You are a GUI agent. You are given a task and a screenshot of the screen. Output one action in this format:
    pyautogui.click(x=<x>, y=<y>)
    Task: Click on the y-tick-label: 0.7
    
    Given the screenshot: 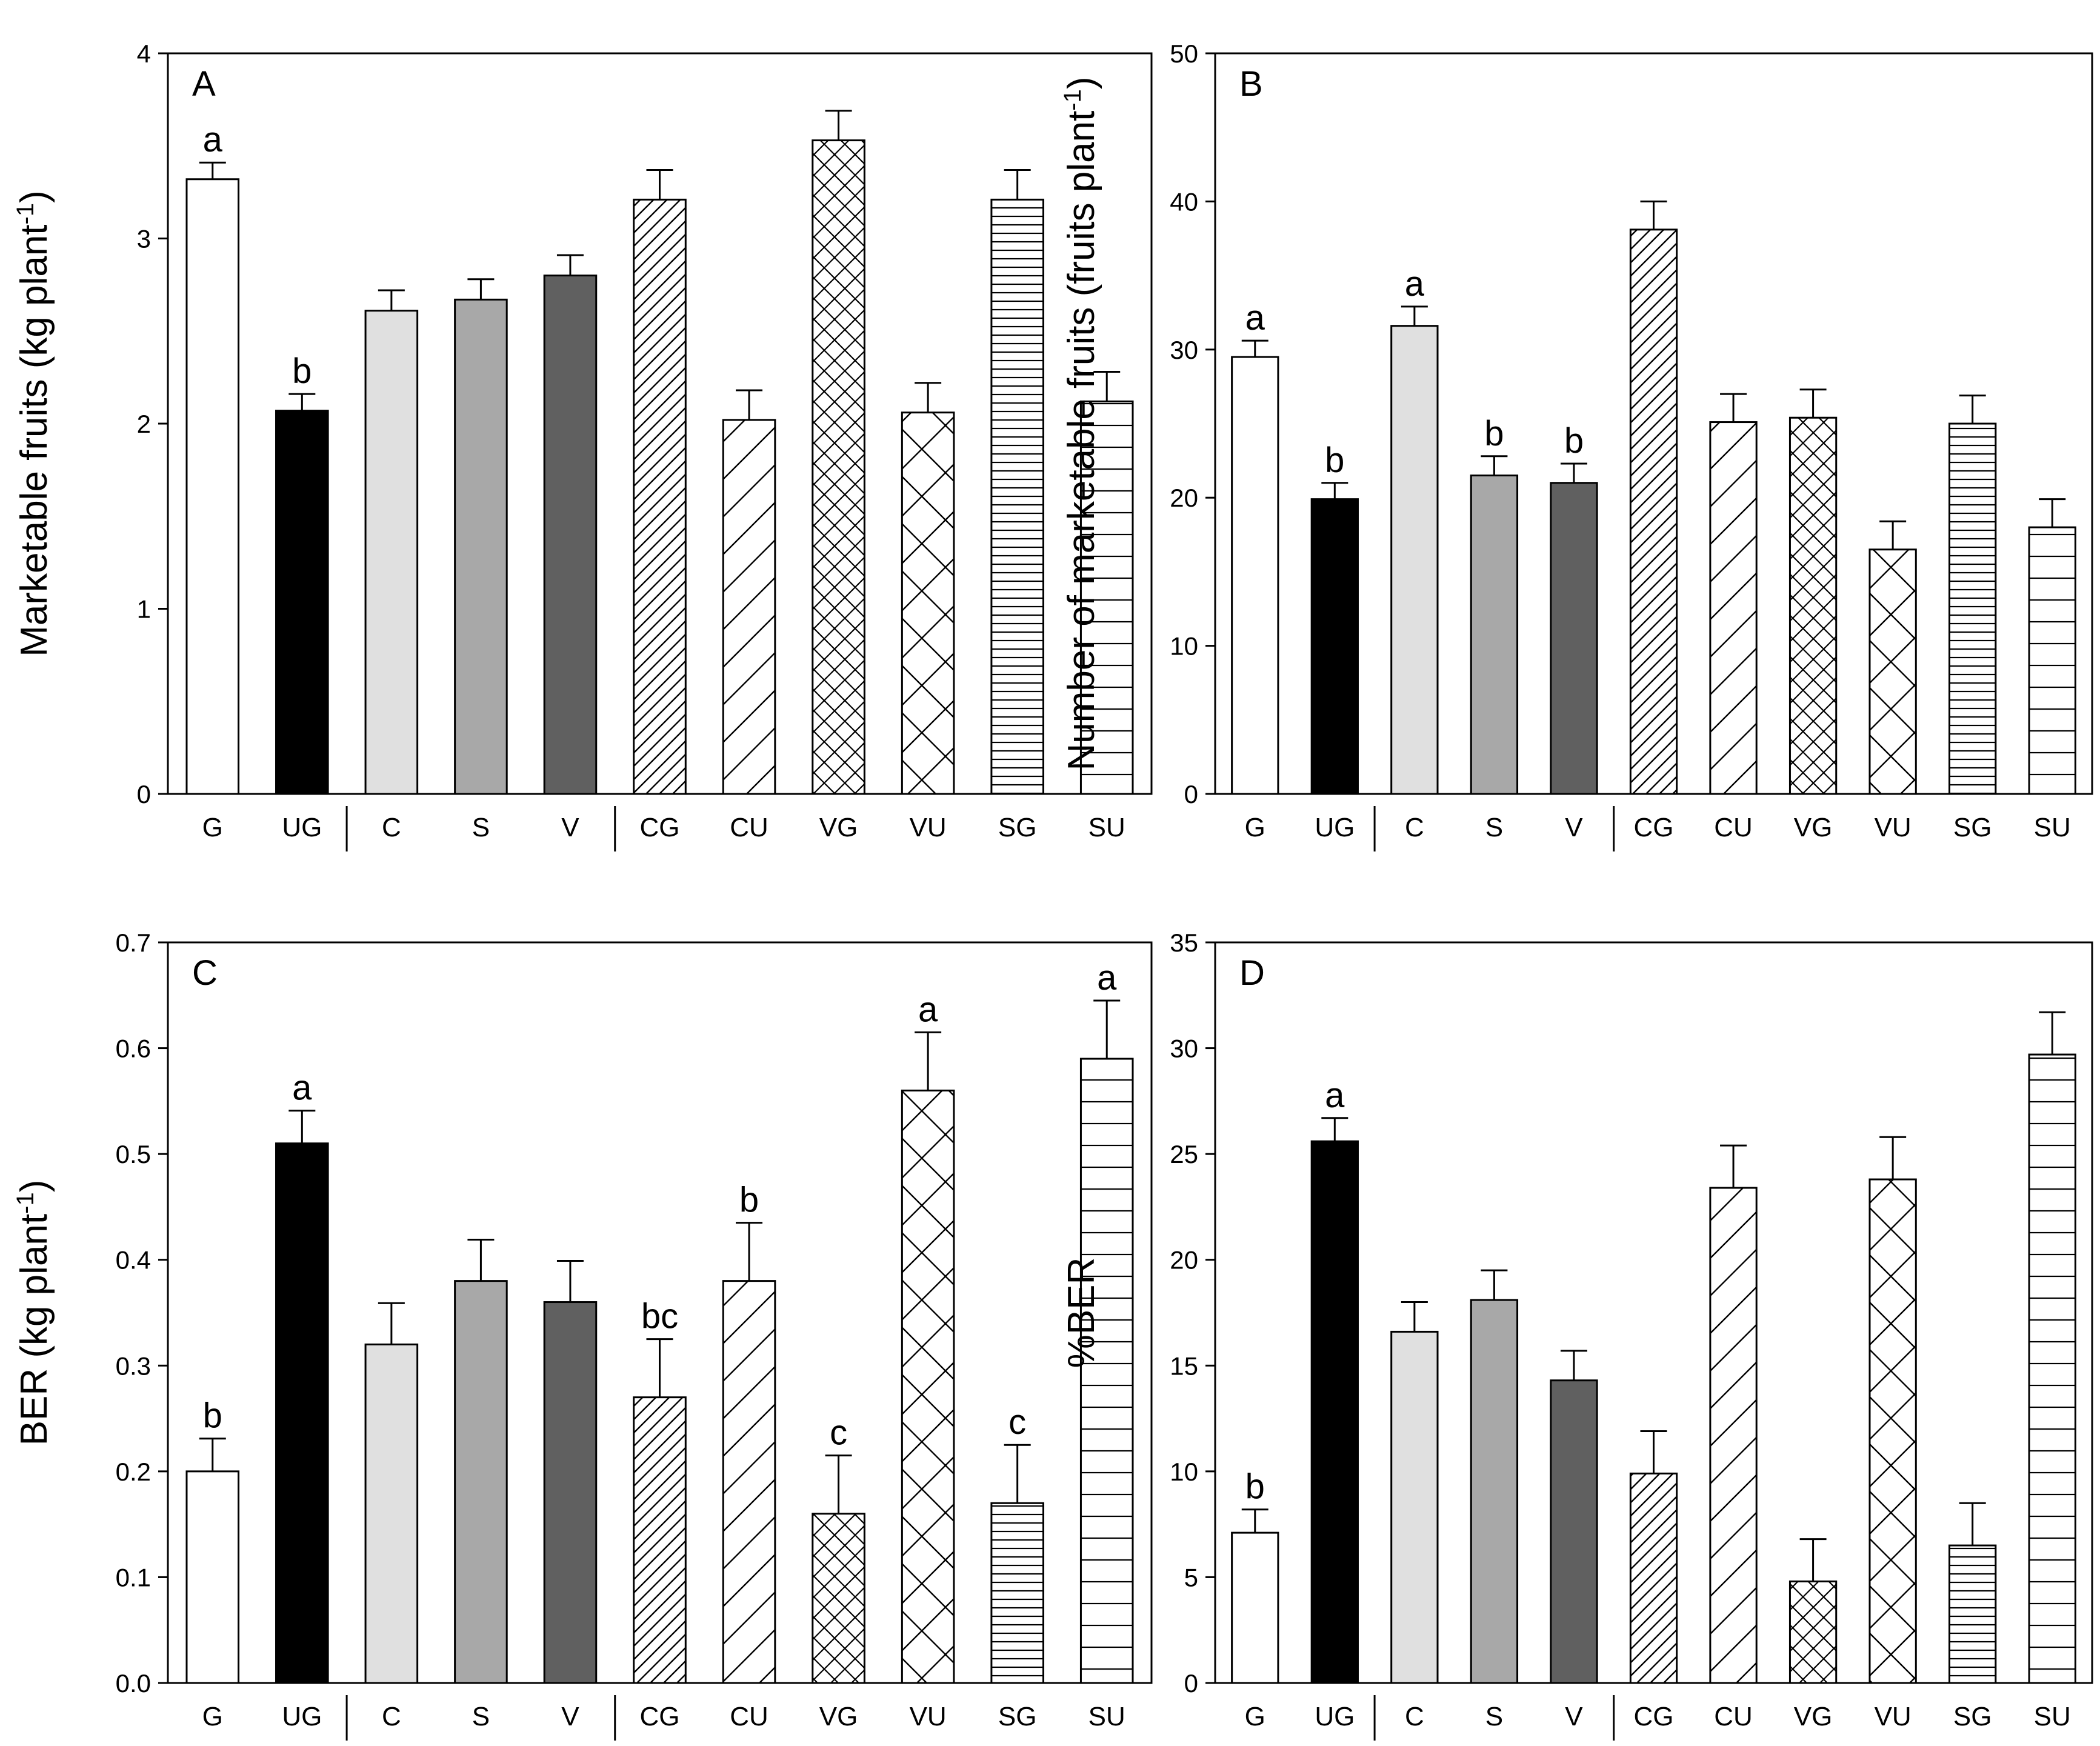 What is the action you would take?
    pyautogui.click(x=133, y=942)
    